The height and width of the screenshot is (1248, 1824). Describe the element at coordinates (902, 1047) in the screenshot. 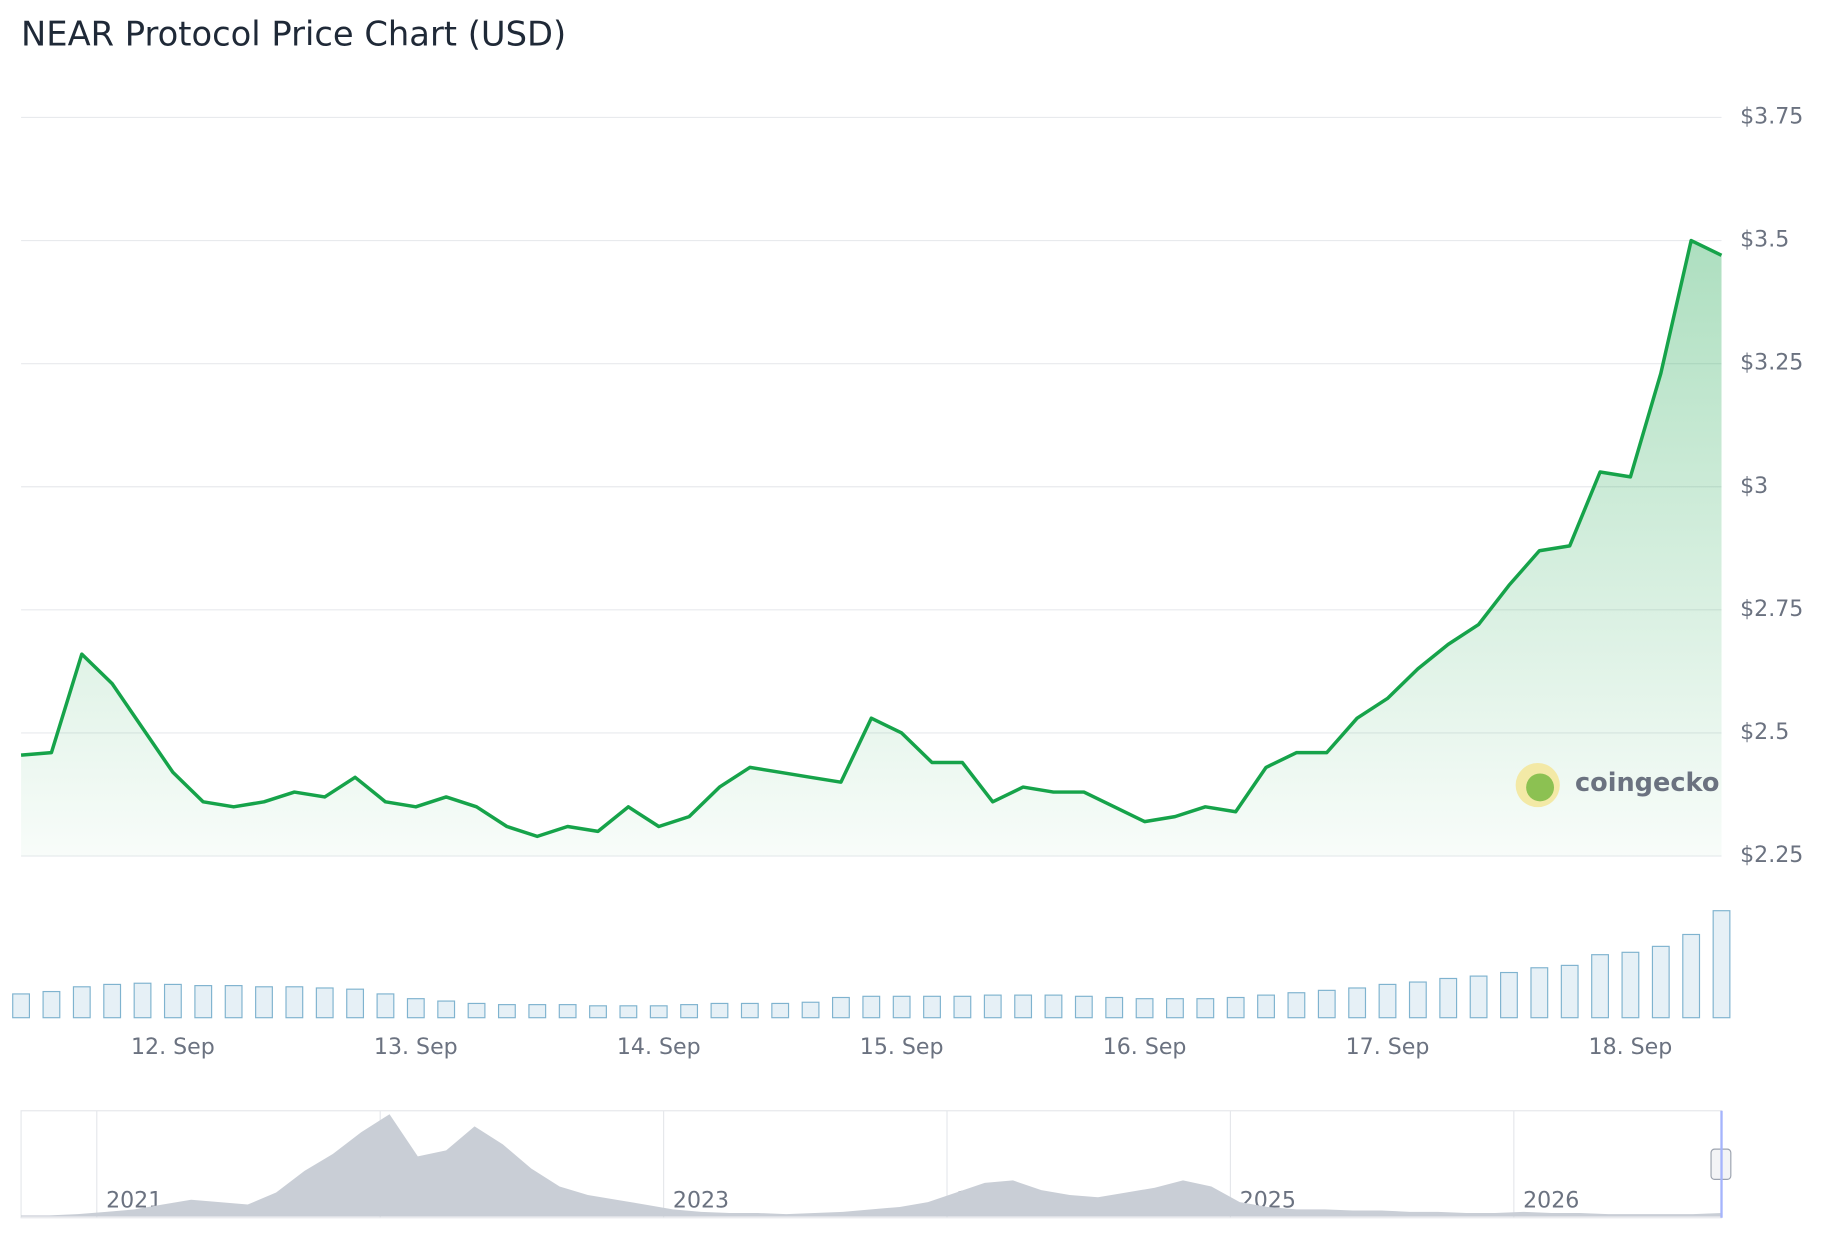

I see `x-tick-label: 15. Sep` at that location.